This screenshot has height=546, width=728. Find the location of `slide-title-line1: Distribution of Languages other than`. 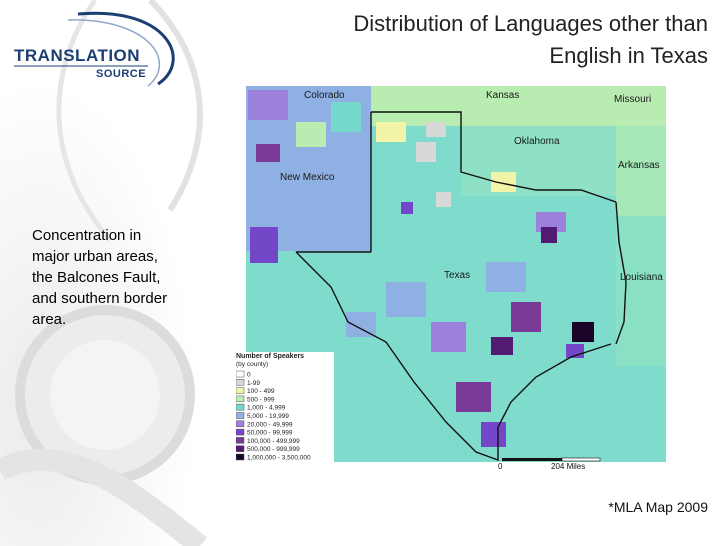

slide-title-line1: Distribution of Languages other than is located at coordinates (530, 23).